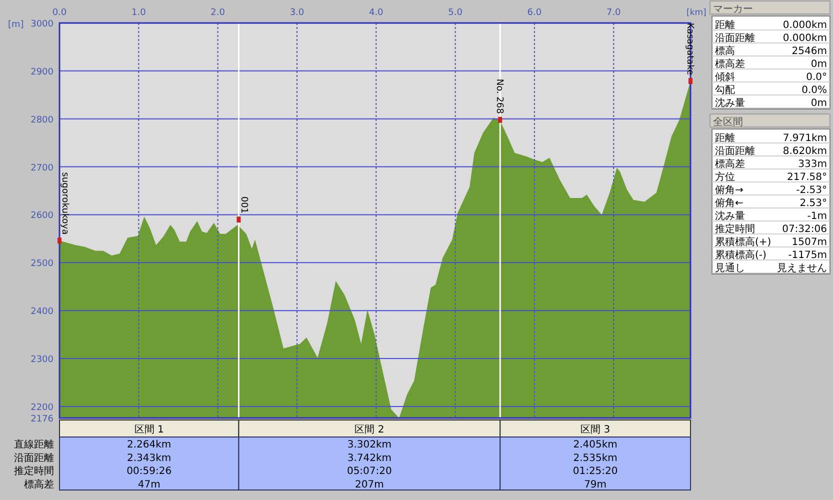  Describe the element at coordinates (729, 190) in the screenshot. I see `text: 俯角→` at that location.